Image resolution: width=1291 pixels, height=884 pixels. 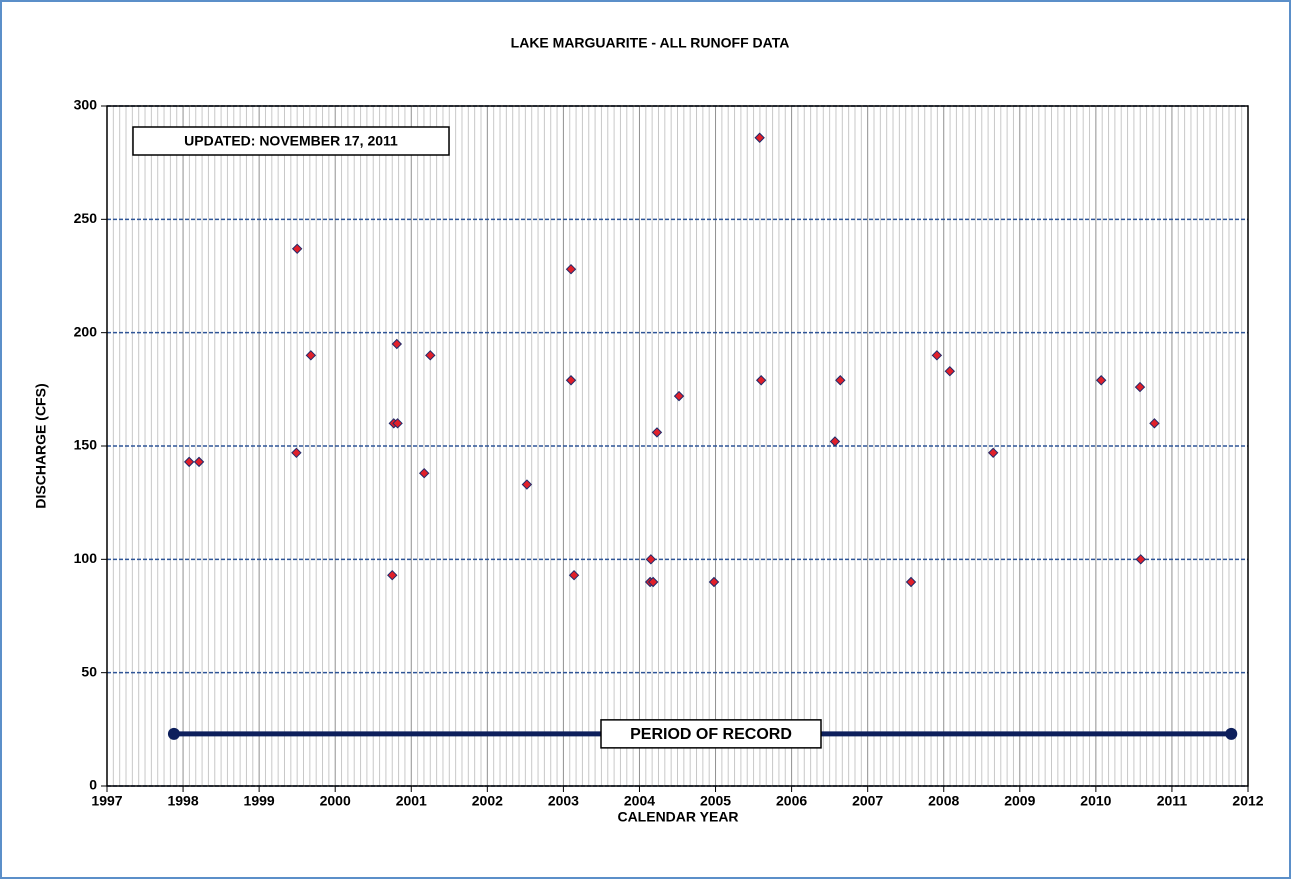 I want to click on x-tick-label: 2009, so click(x=1019, y=801).